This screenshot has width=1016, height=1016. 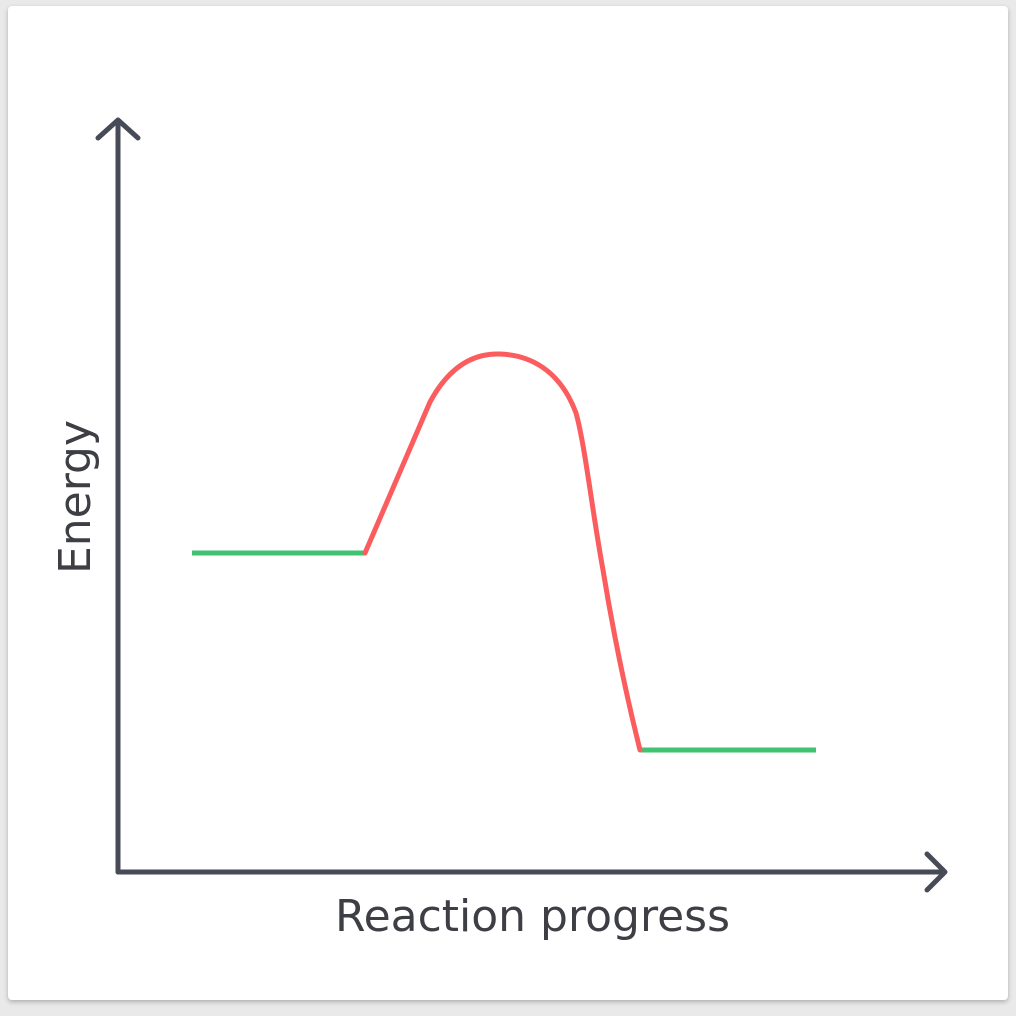 I want to click on x-axis-label: Reaction progress, so click(x=532, y=916).